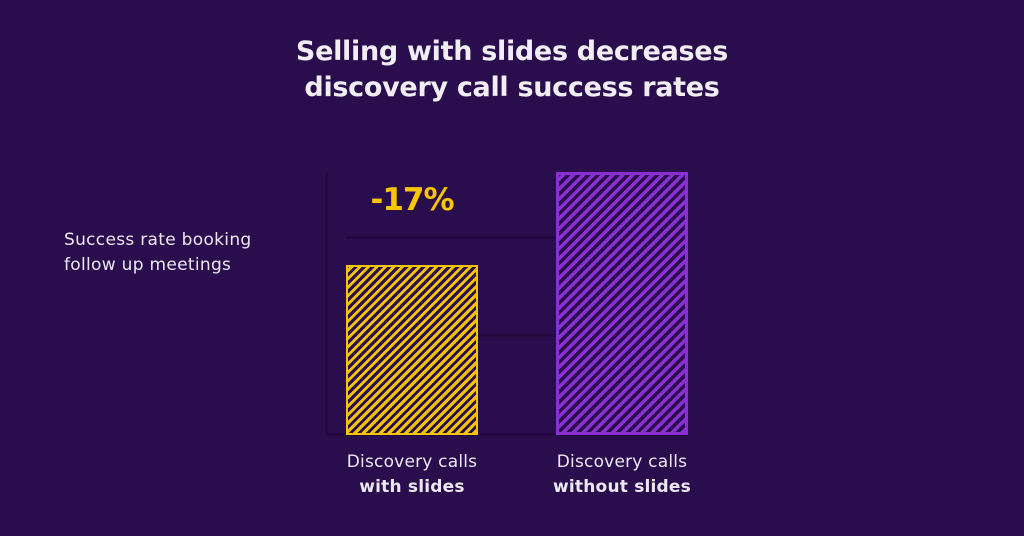 The height and width of the screenshot is (536, 1024). I want to click on gridline-baseline, so click(507, 434).